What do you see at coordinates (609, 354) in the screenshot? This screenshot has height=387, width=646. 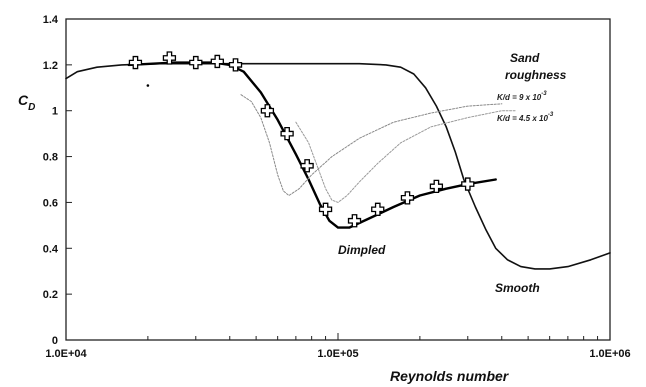 I see `x-tick-label: 1.0E+06` at bounding box center [609, 354].